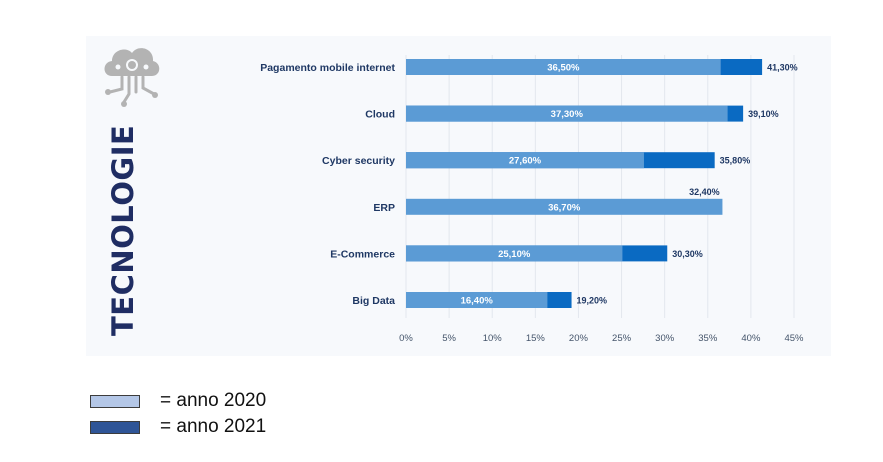 The height and width of the screenshot is (462, 883). What do you see at coordinates (406, 338) in the screenshot?
I see `x-tick-label: 0%` at bounding box center [406, 338].